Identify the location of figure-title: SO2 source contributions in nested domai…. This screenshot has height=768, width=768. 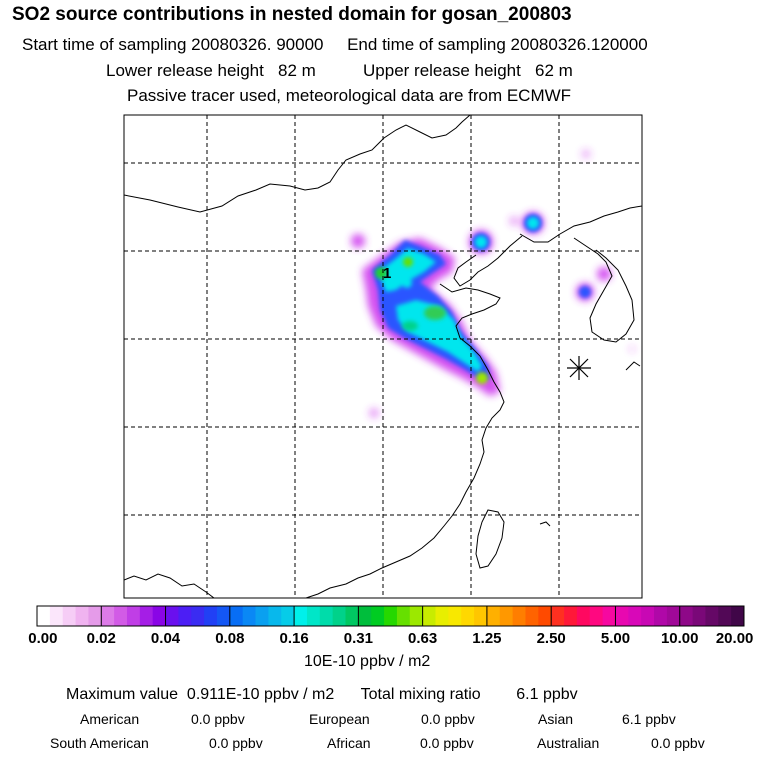
(292, 14).